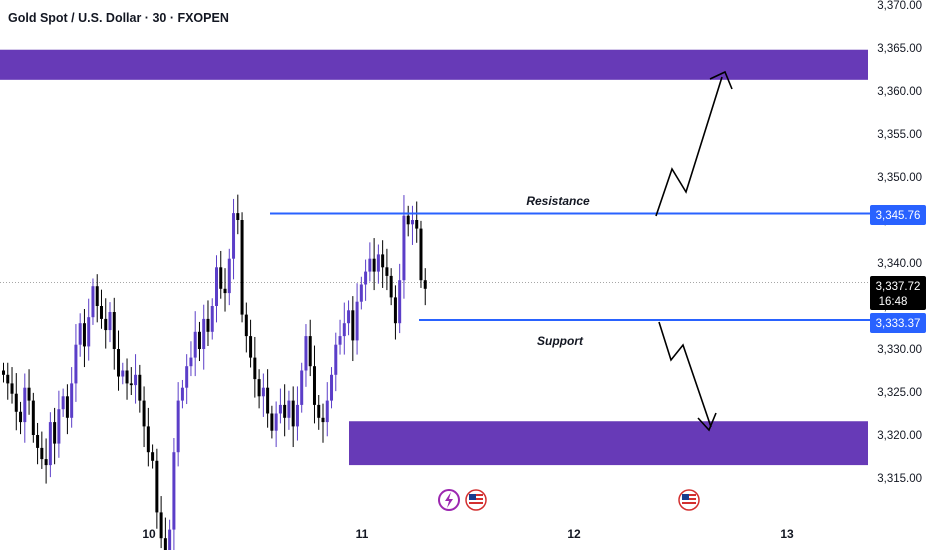  I want to click on y-tick-label: 3,315.00, so click(899, 479).